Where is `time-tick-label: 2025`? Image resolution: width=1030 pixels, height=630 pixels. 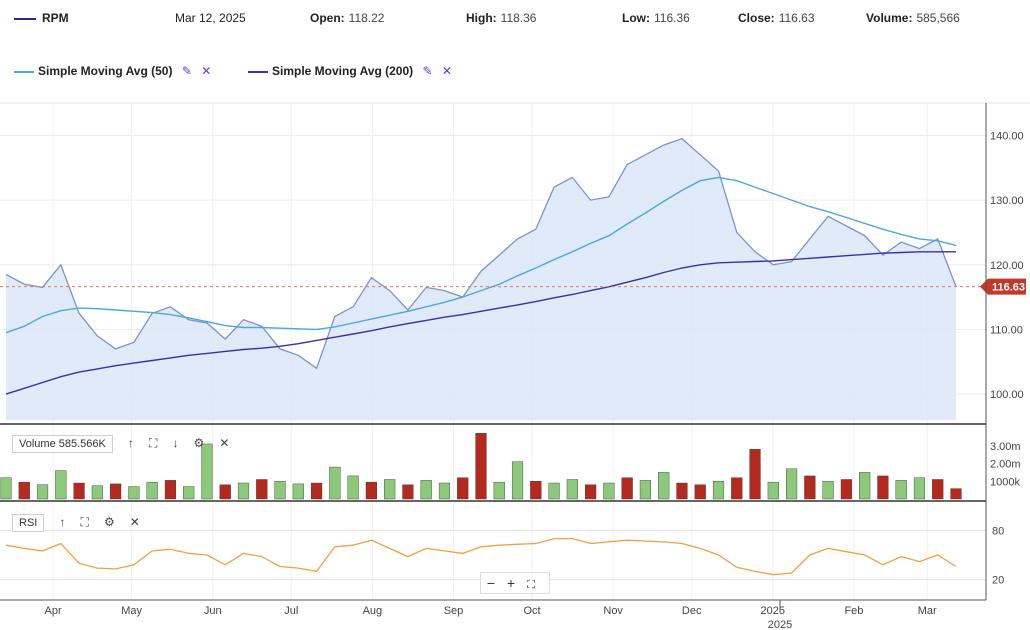
time-tick-label: 2025 is located at coordinates (773, 611).